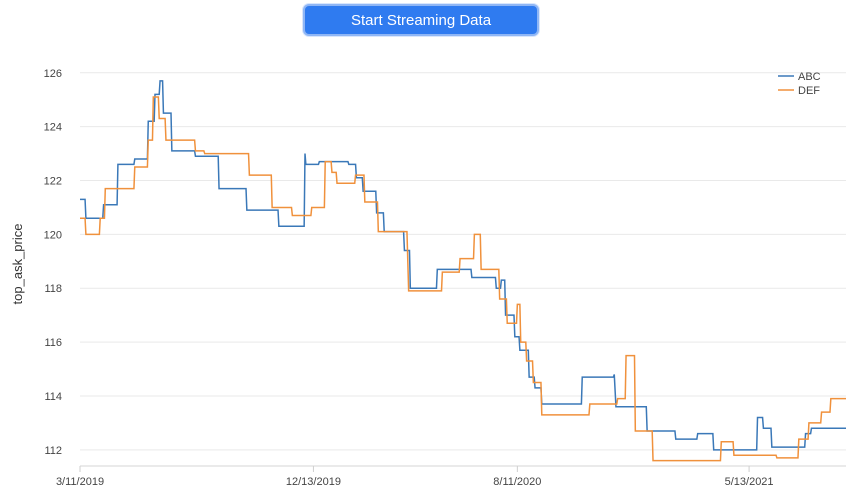 The width and height of the screenshot is (854, 493). I want to click on legend-label-def: DEF, so click(809, 91).